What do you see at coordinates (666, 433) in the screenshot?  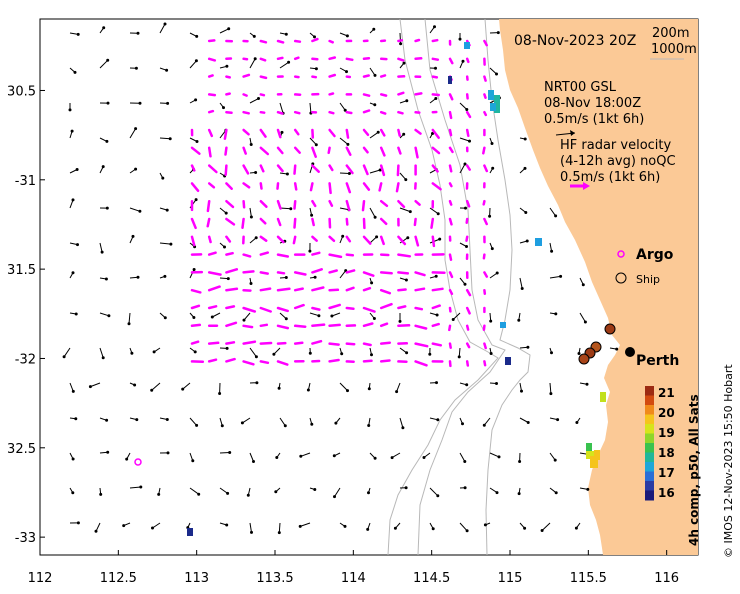 I see `colorbar-tick-label: 19` at bounding box center [666, 433].